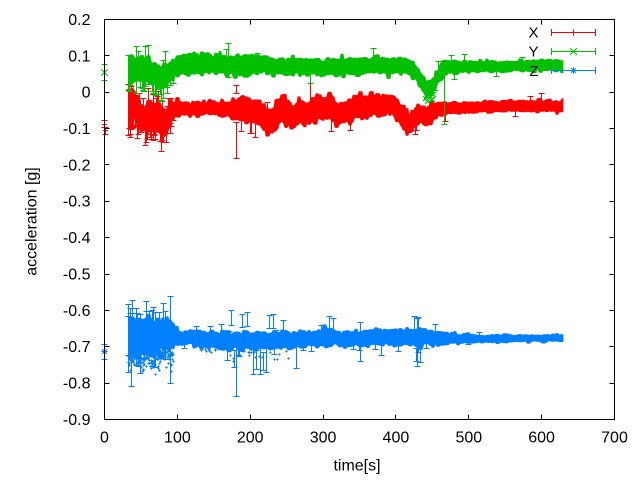  I want to click on svg-text: 500, so click(468, 438).